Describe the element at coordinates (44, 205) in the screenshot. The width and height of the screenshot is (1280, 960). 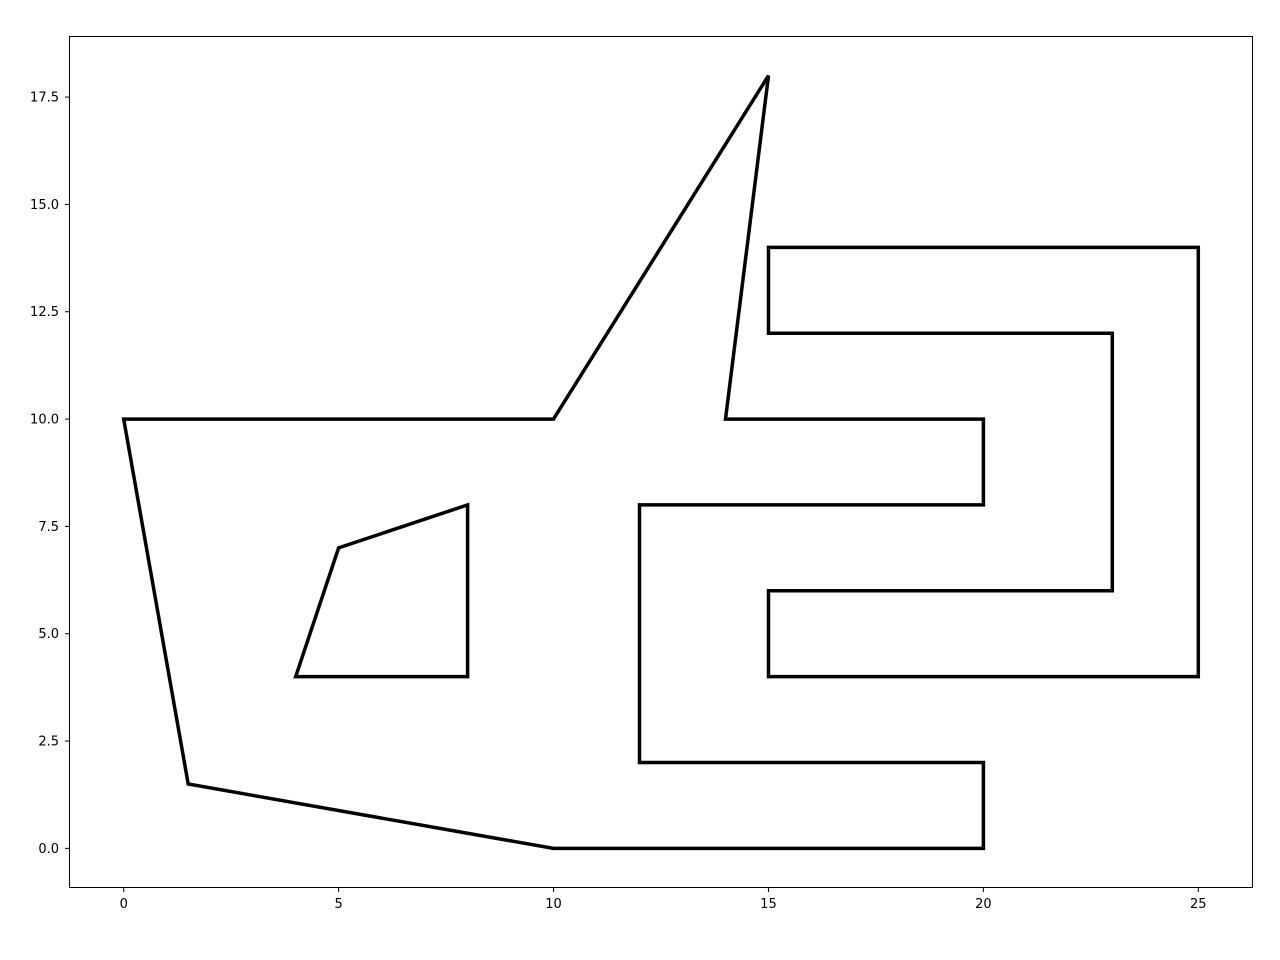
I see `y-tick-label-6: 15.0` at that location.